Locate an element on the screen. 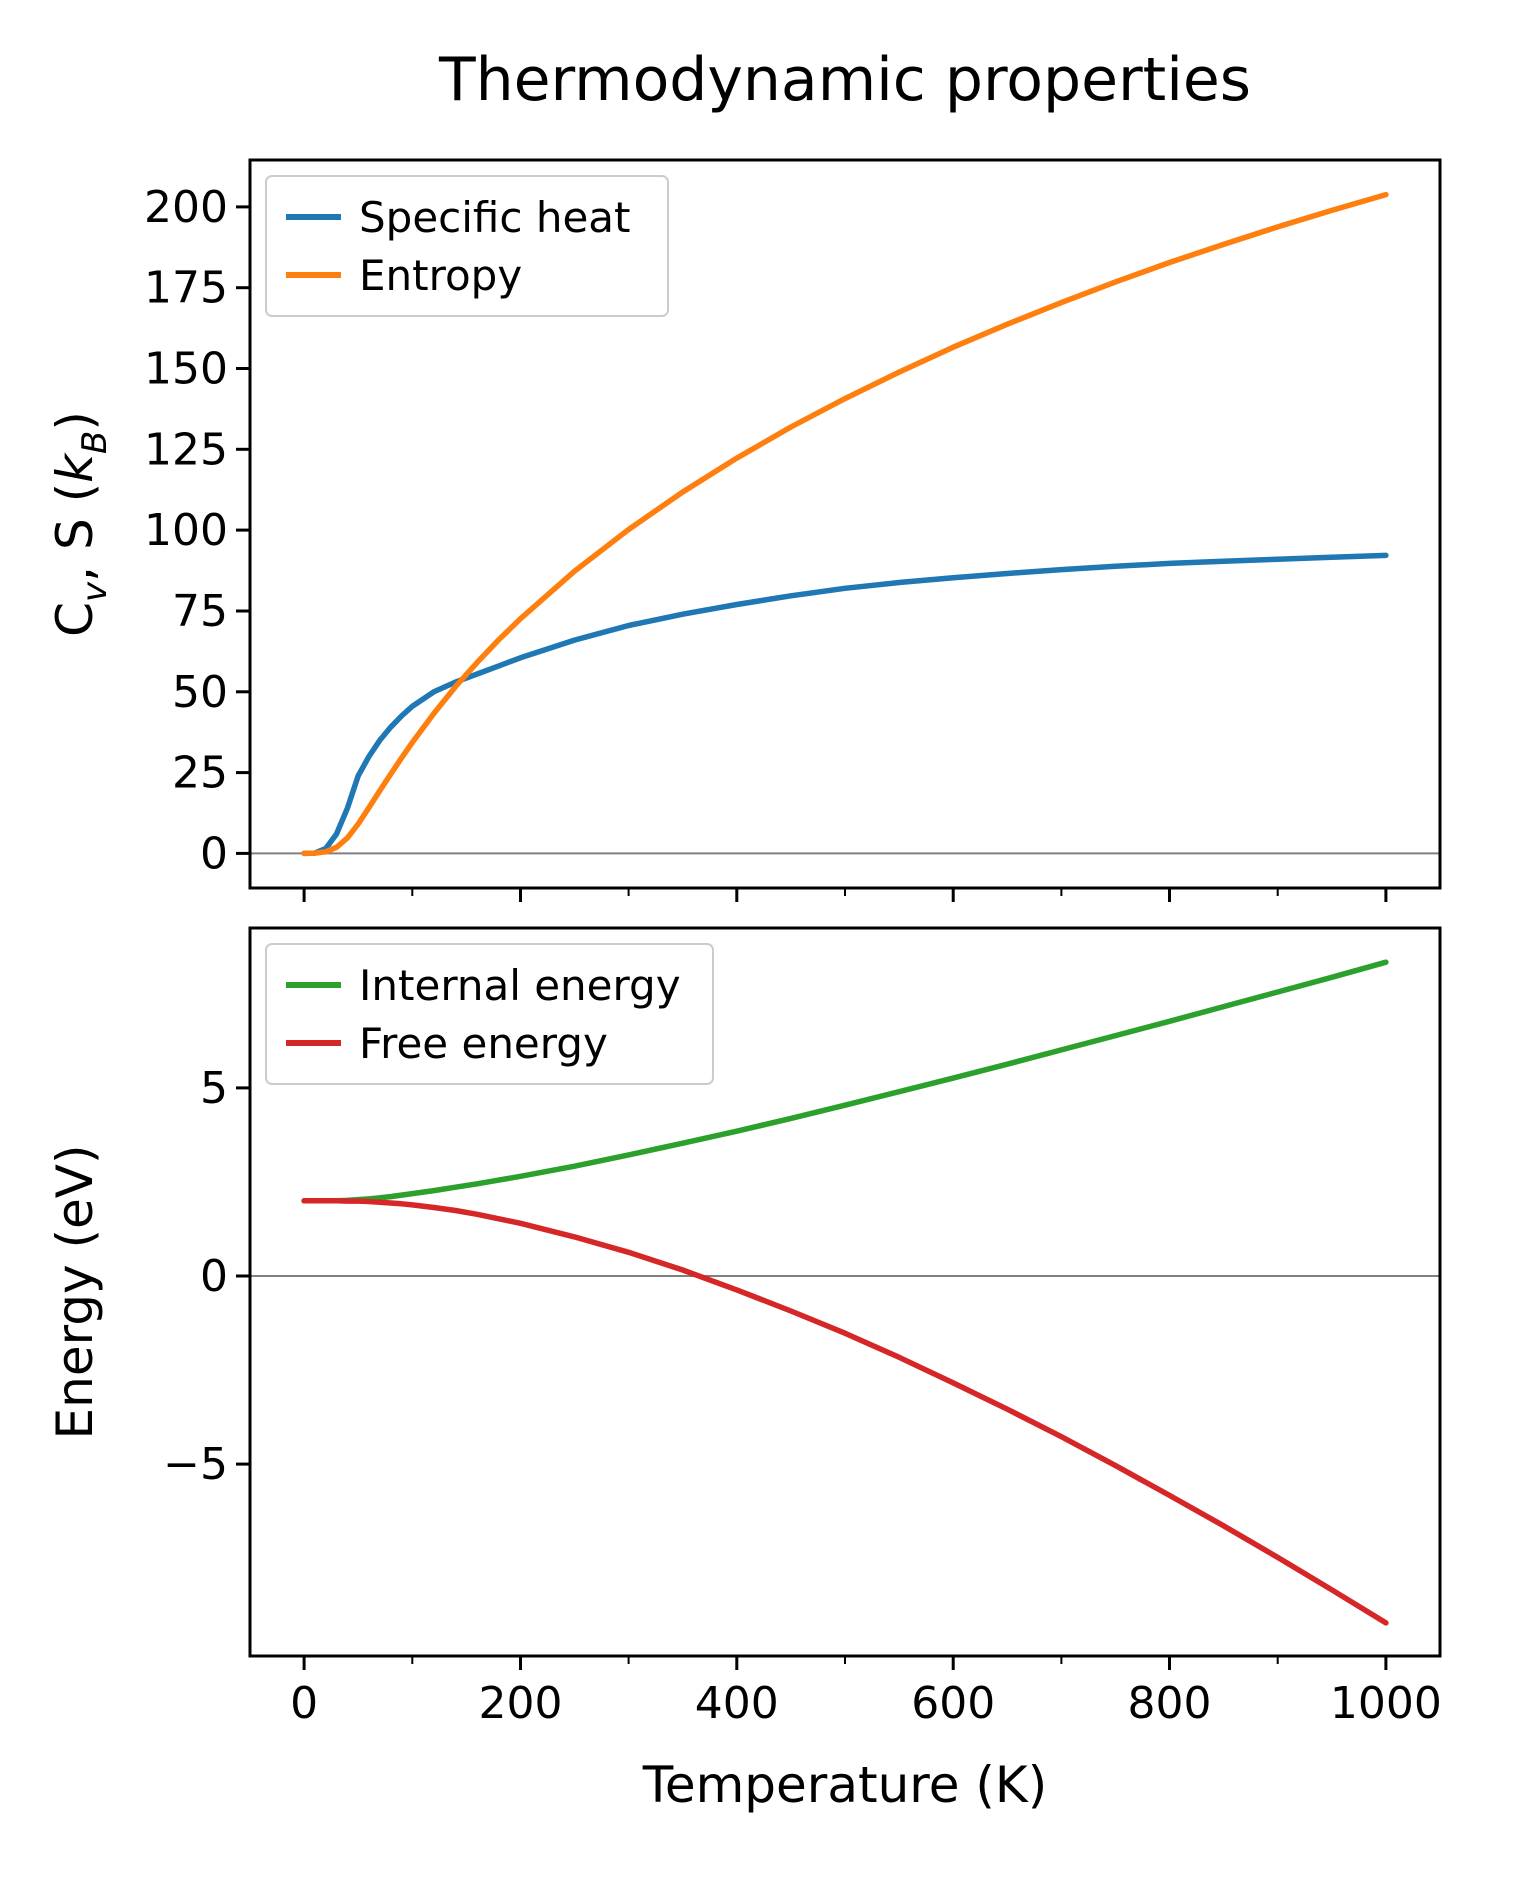  y-tick-label: 150 is located at coordinates (186, 369).